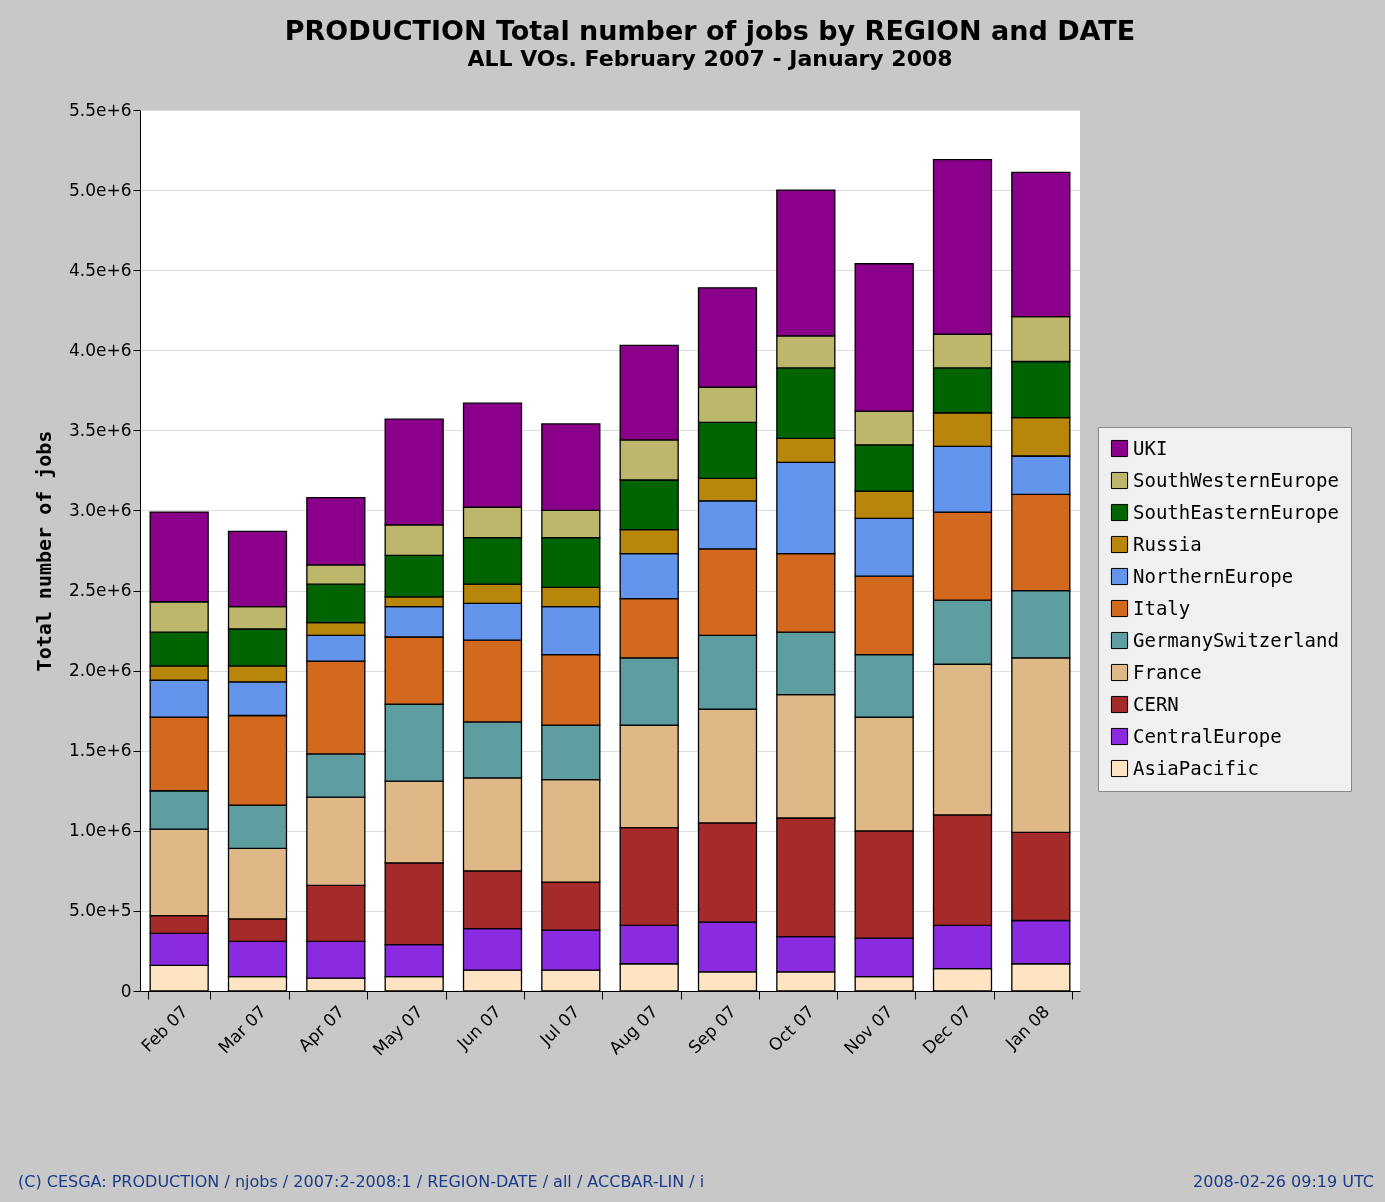  What do you see at coordinates (1236, 479) in the screenshot?
I see `legend-label: SouthWesternEurope` at bounding box center [1236, 479].